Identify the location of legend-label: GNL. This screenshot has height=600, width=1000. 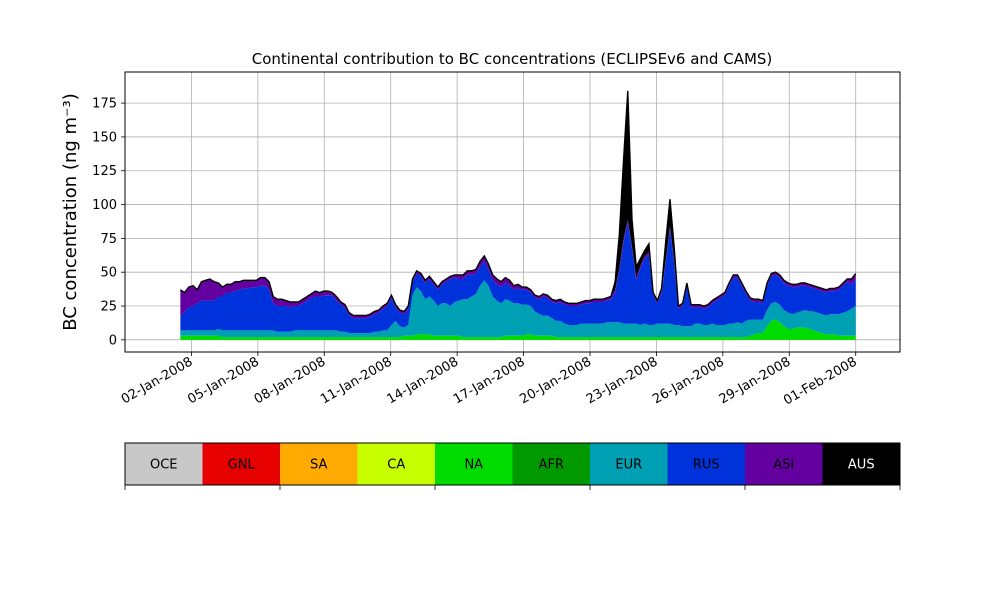
(242, 465).